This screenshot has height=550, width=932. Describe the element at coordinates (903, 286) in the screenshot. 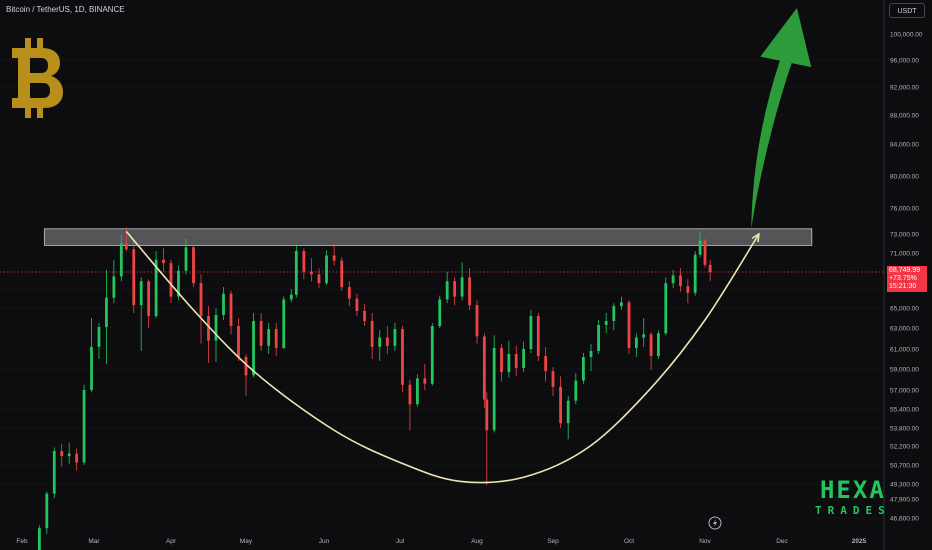

I see `bar-countdown: 15:21:30` at that location.